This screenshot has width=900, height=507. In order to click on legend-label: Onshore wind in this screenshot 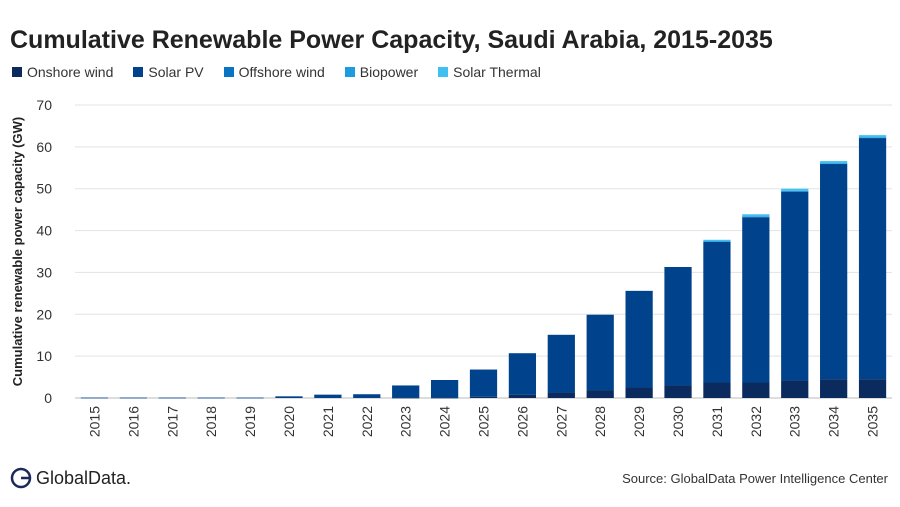, I will do `click(70, 72)`.